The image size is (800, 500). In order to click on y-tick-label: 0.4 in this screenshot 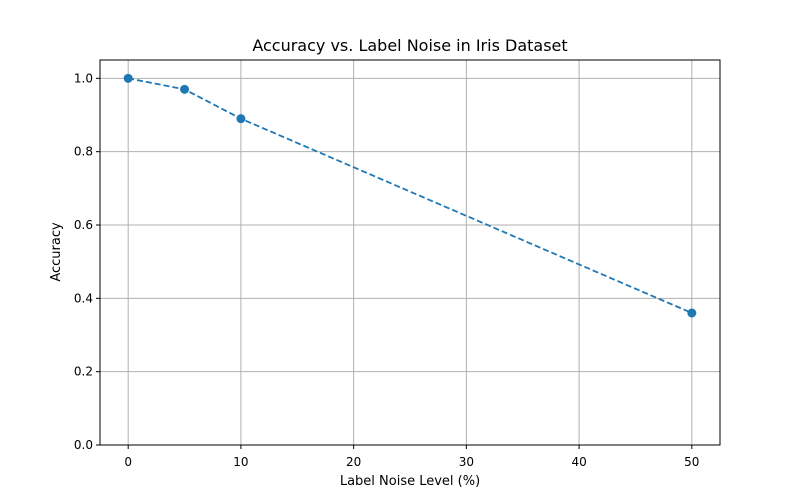, I will do `click(83, 298)`.